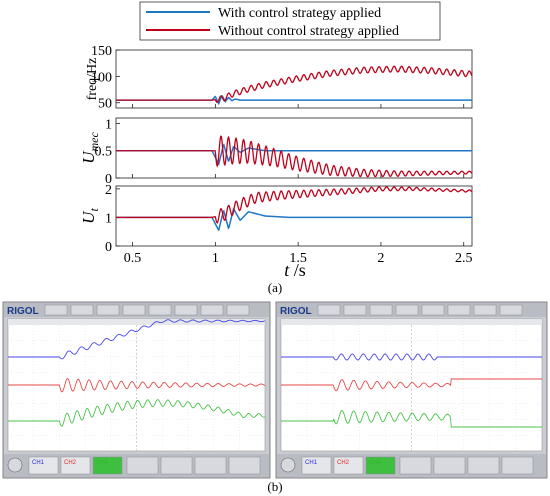 The image size is (550, 496). Describe the element at coordinates (105, 104) in the screenshot. I see `y-tick-label: 50` at that location.